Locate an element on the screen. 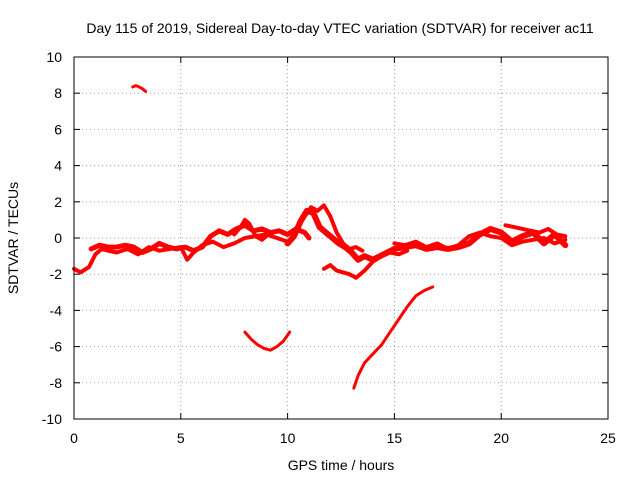 The width and height of the screenshot is (640, 480). series-band-main-high is located at coordinates (200, 238).